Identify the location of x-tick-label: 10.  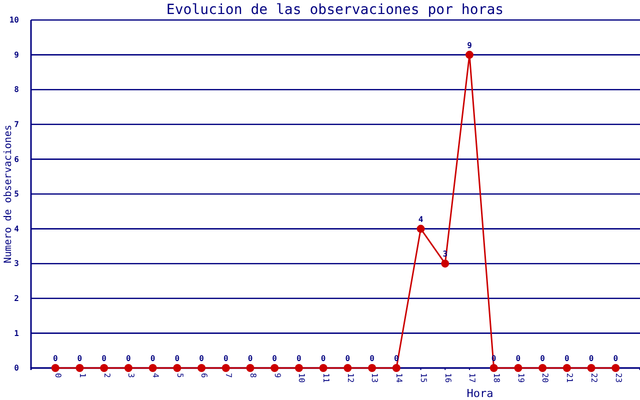
(301, 378).